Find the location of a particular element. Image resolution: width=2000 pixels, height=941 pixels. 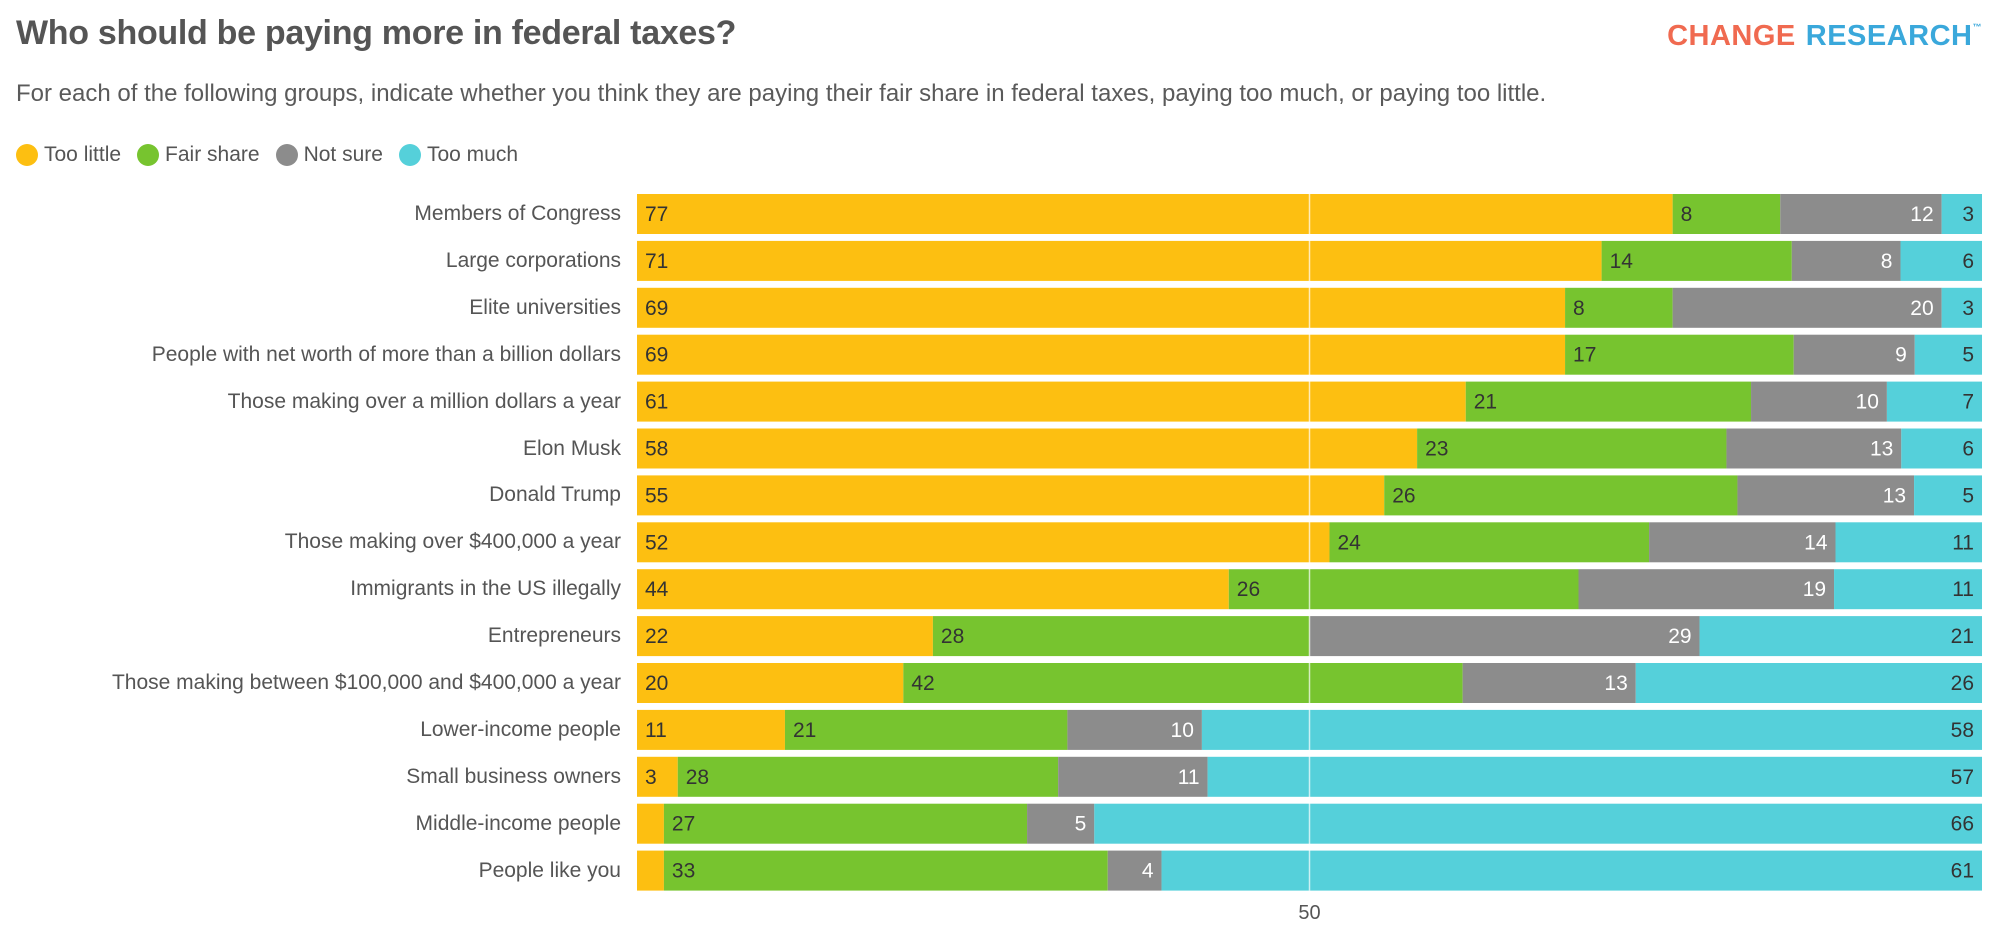

data-label-too-little: 58 is located at coordinates (656, 449).